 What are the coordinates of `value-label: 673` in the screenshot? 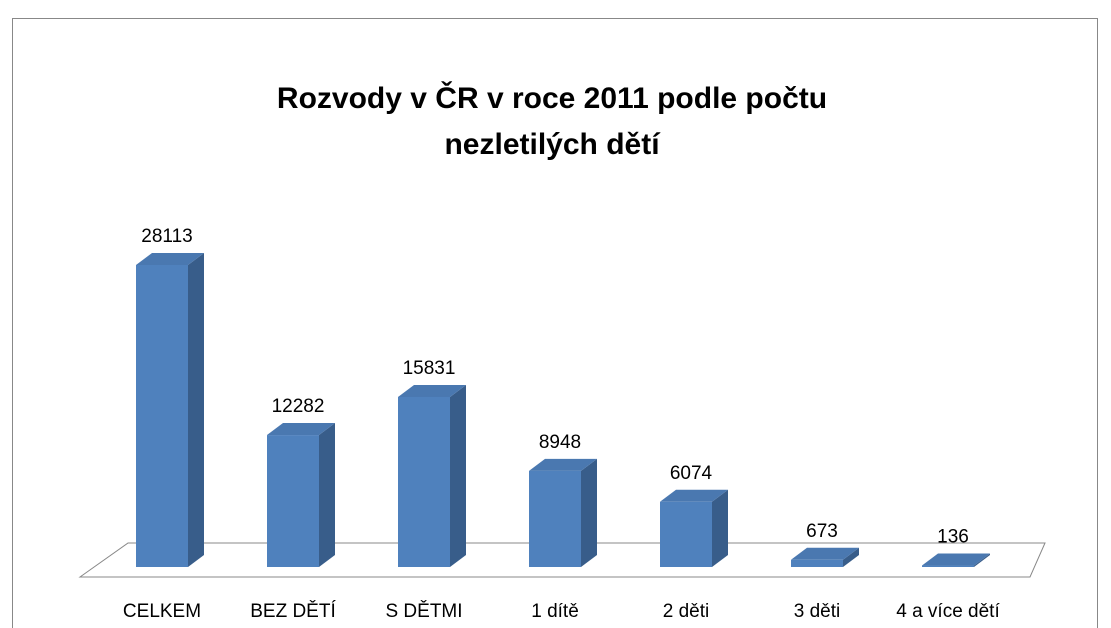 It's located at (822, 531).